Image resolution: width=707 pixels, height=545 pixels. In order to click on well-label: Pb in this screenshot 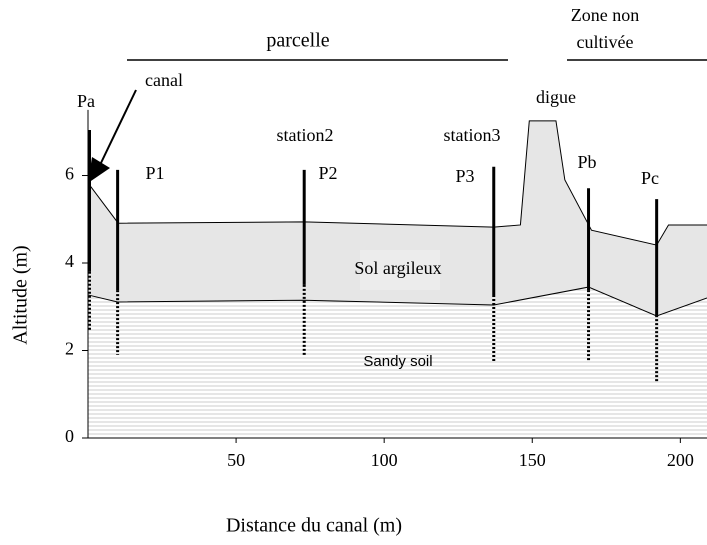, I will do `click(586, 162)`.